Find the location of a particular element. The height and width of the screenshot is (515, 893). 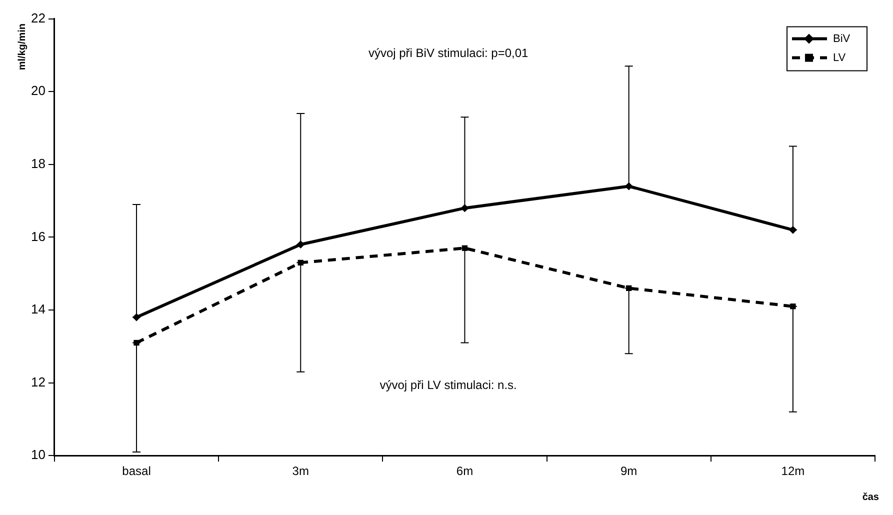

y-tick-label: 10 is located at coordinates (38, 454).